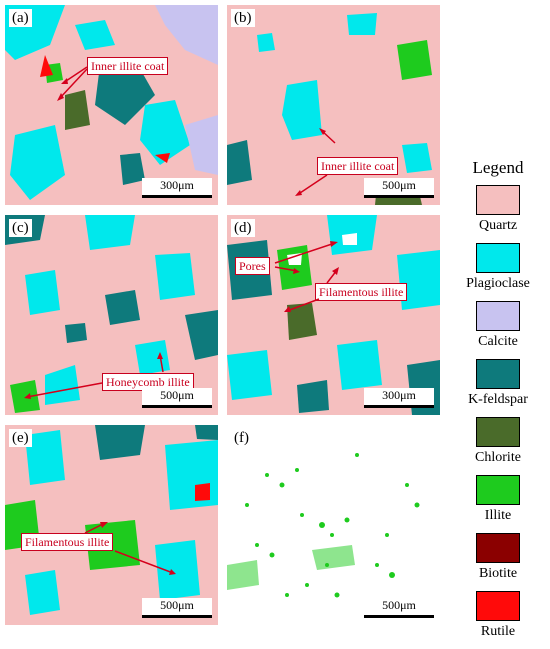  What do you see at coordinates (498, 548) in the screenshot?
I see `legend-swatch-biotite` at bounding box center [498, 548].